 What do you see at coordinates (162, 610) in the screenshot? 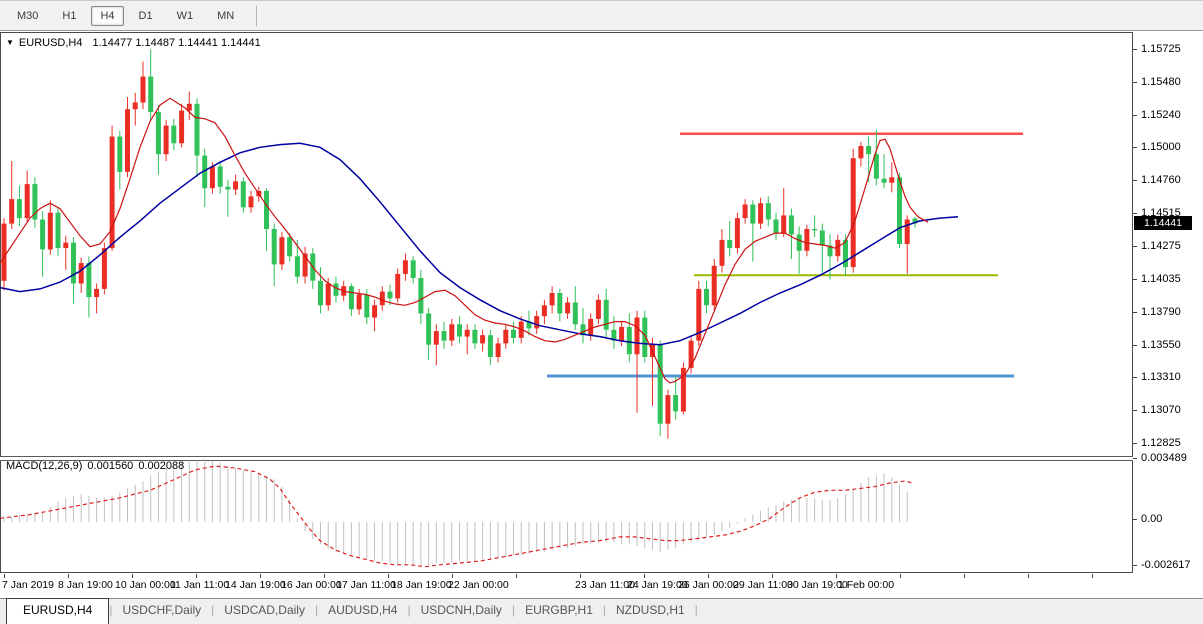
I see `chart-tab-usdchf: USDCHF,Daily` at bounding box center [162, 610].